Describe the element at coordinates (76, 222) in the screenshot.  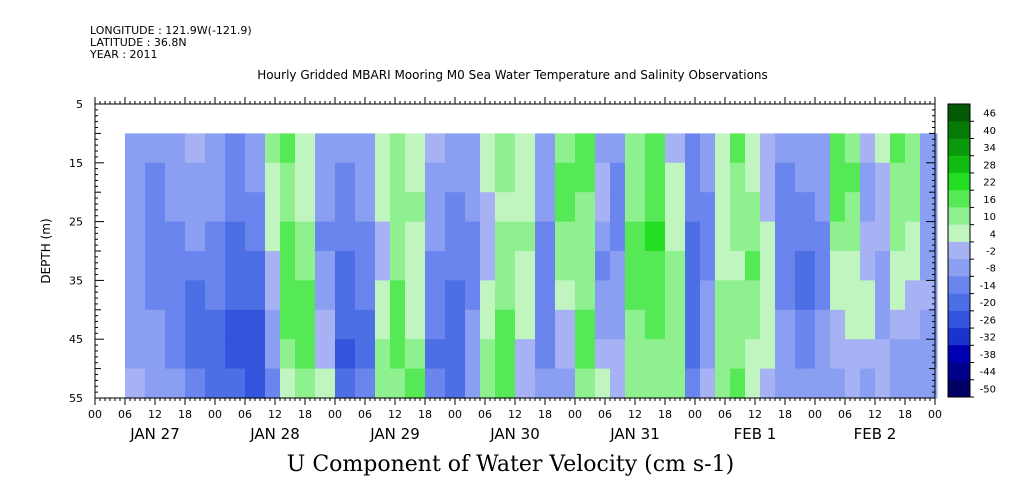
I see `y-tick-label: 25` at that location.